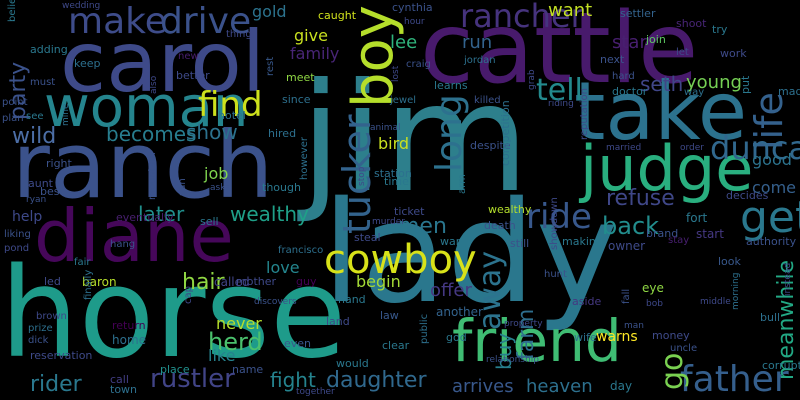 The width and height of the screenshot is (800, 400). Describe the element at coordinates (352, 363) in the screenshot. I see `word: would` at that location.